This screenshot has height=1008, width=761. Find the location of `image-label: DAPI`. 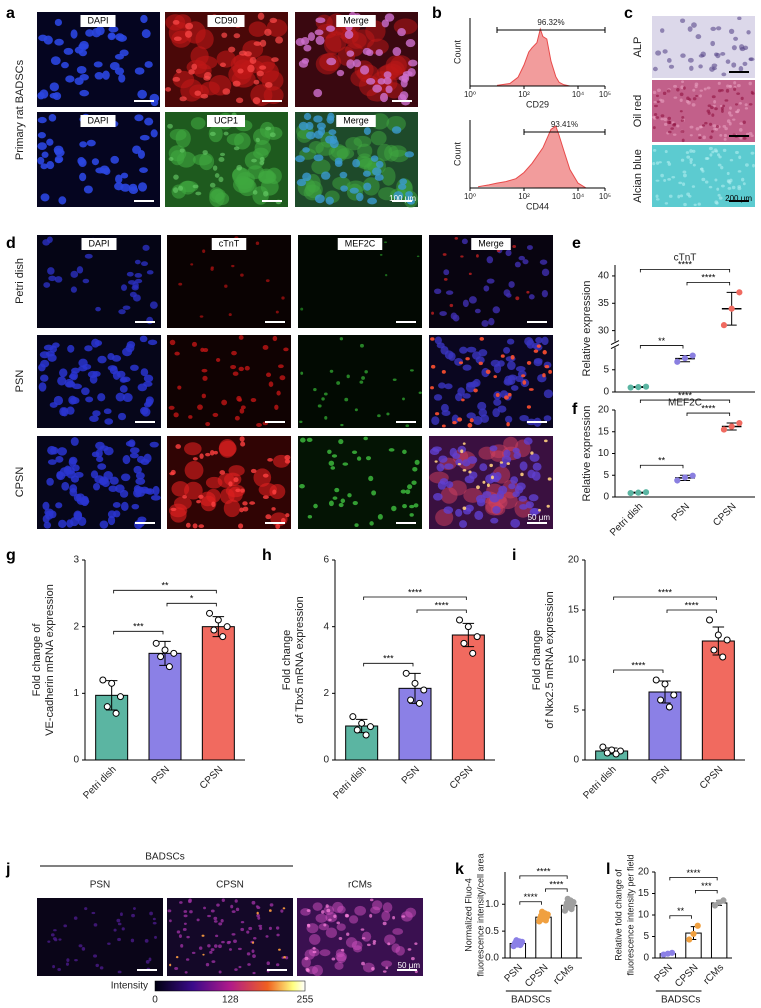

image-label: DAPI is located at coordinates (97, 120).